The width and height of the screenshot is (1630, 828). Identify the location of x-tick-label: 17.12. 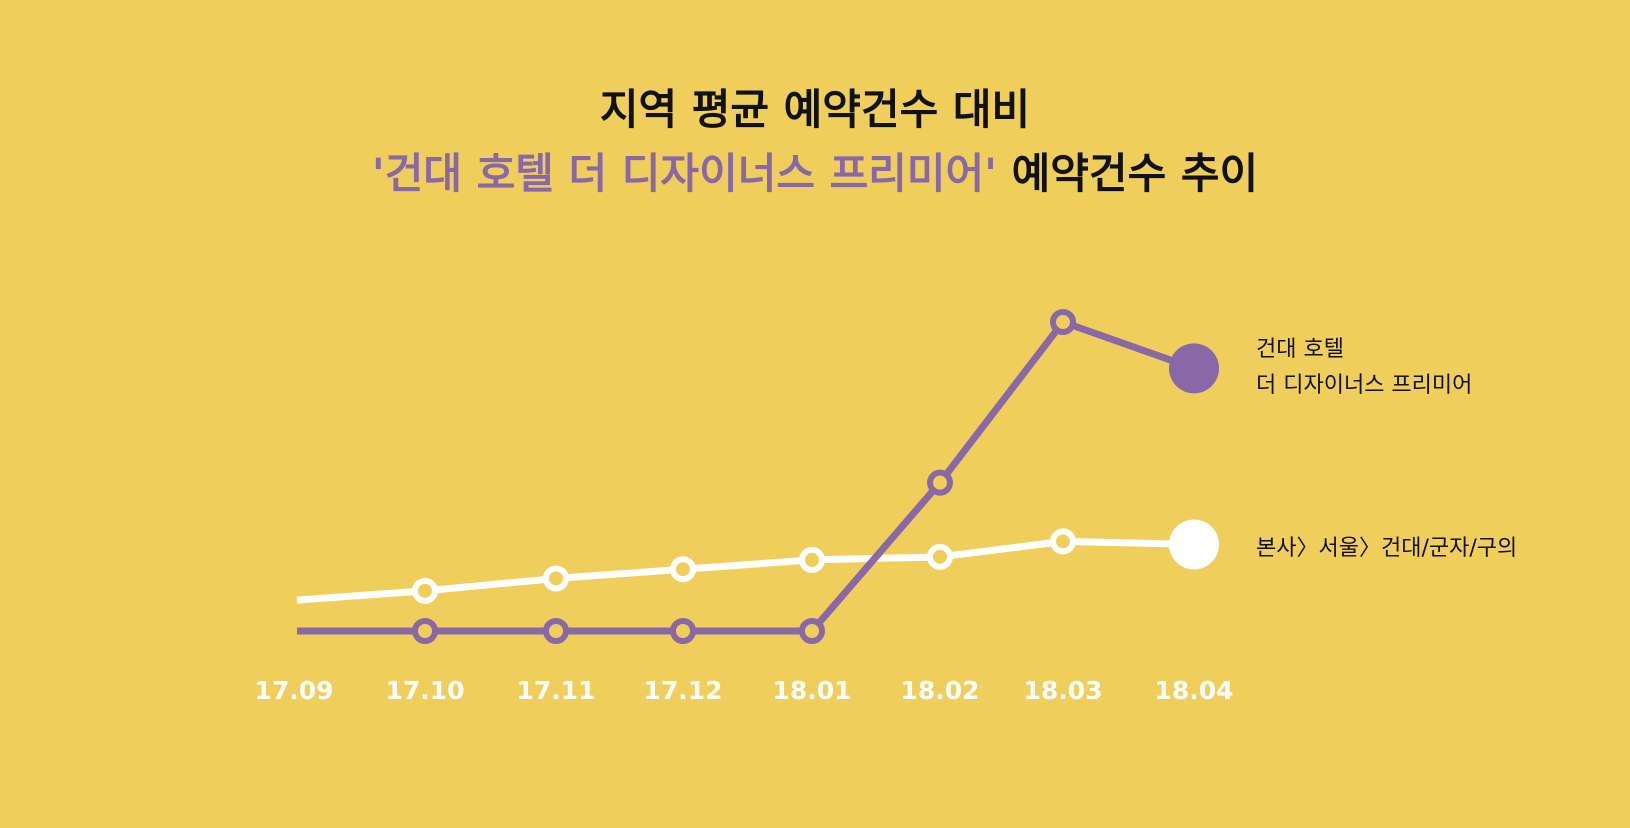
(682, 690).